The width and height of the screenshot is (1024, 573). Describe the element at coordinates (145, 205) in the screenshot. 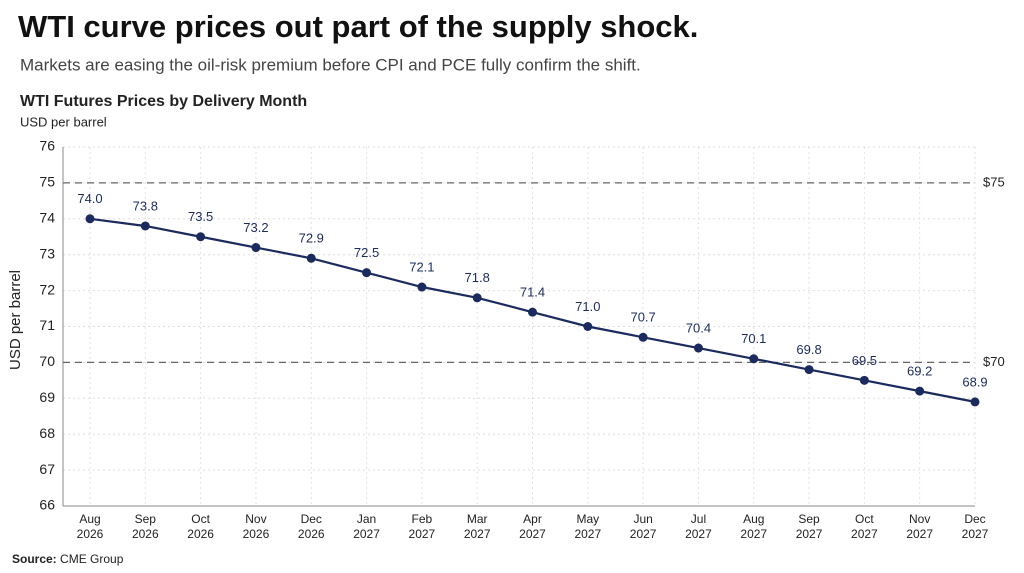

I see `data-label: 73.8` at that location.